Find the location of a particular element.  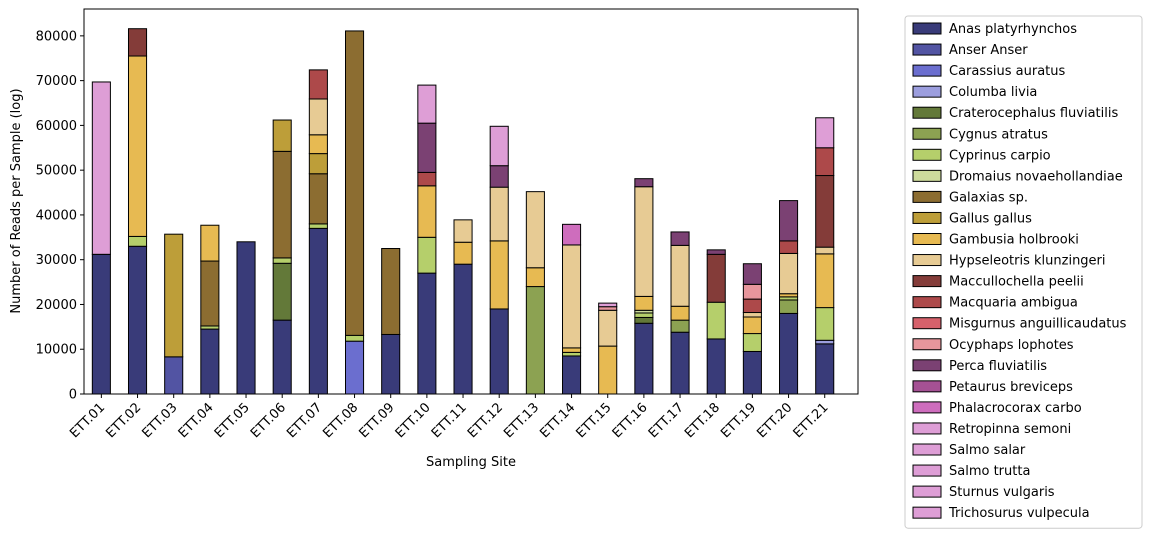

x-tick-label: ETT.10 is located at coordinates (413, 420).